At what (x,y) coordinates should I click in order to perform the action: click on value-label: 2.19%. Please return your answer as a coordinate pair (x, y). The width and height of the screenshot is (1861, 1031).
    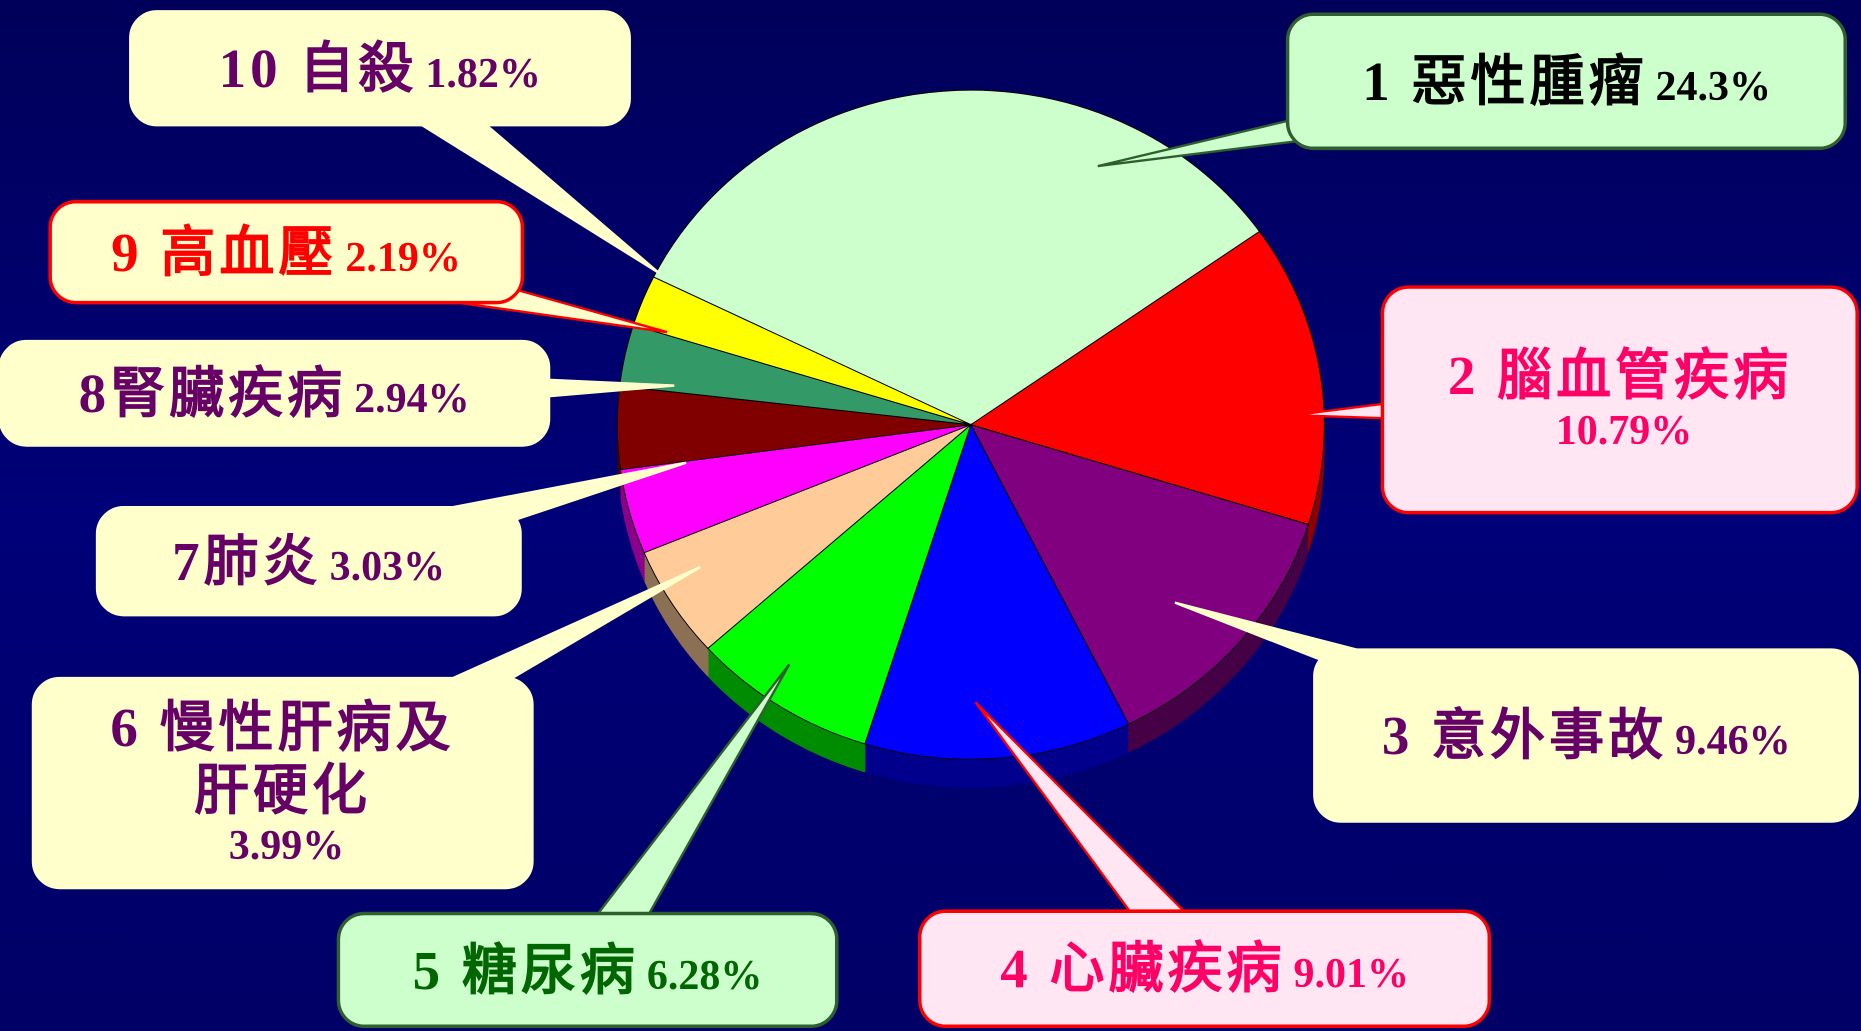
    Looking at the image, I should click on (403, 257).